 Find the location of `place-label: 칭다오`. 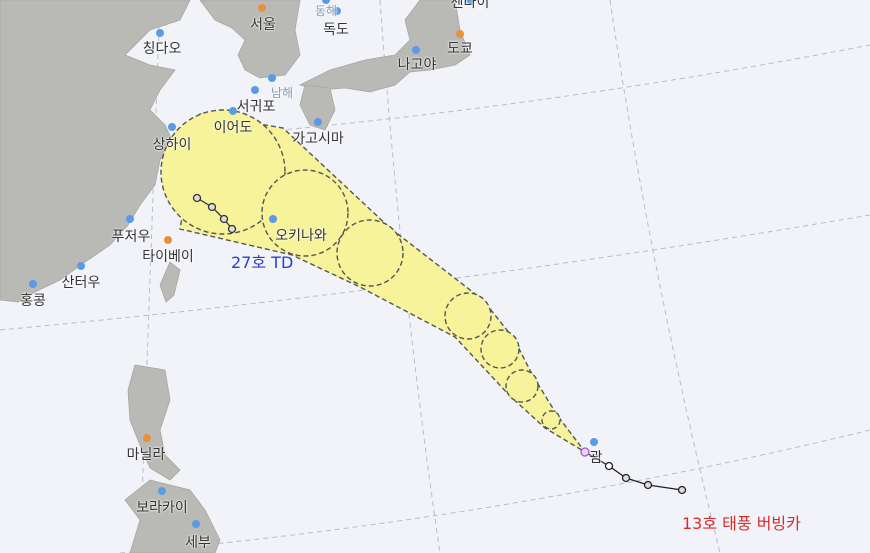

place-label: 칭다오 is located at coordinates (162, 49).